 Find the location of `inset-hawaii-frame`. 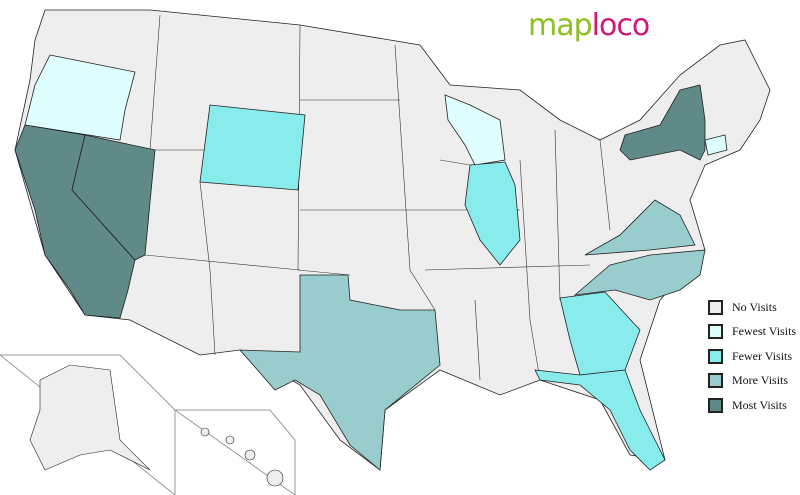

inset-hawaii-frame is located at coordinates (234, 452).